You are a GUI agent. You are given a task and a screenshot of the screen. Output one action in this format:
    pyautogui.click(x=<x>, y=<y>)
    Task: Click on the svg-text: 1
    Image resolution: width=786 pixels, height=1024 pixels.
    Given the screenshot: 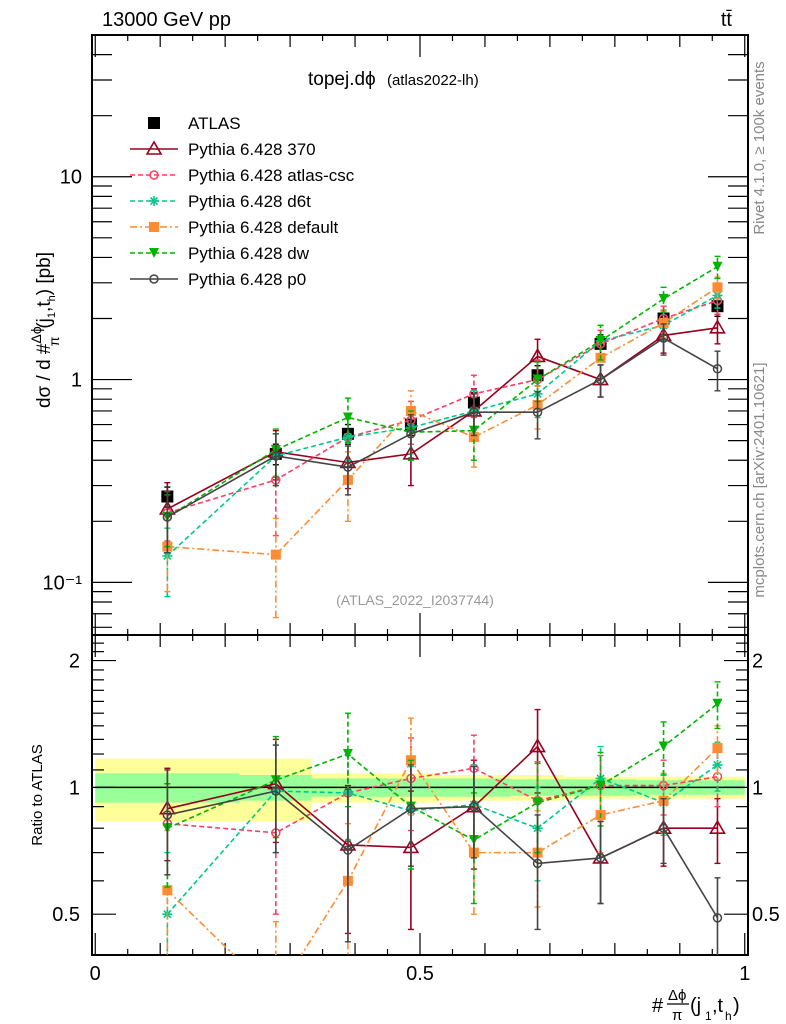 What is the action you would take?
    pyautogui.click(x=708, y=1016)
    